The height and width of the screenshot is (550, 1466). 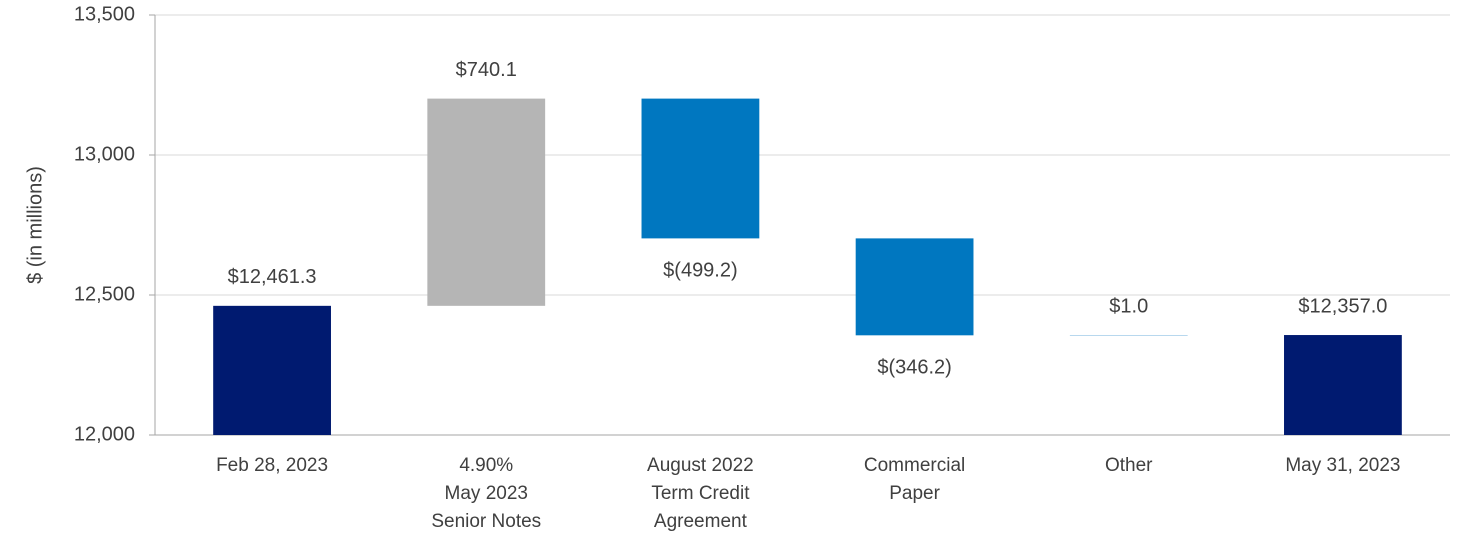 What do you see at coordinates (700, 271) in the screenshot?
I see `value-label: $(499.2)` at bounding box center [700, 271].